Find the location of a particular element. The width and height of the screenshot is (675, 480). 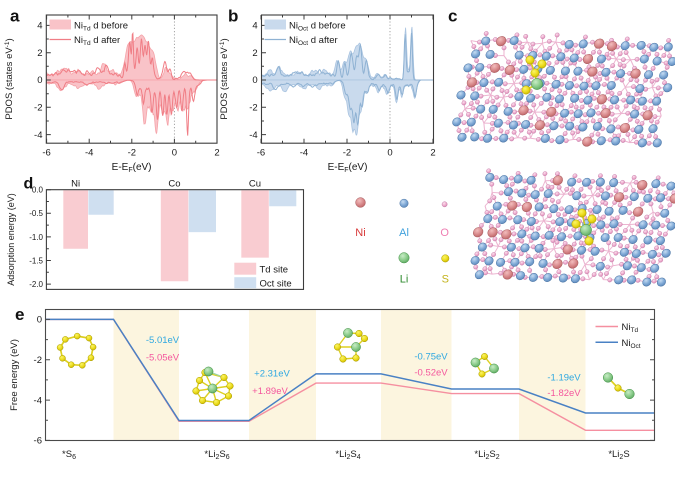

svg-text: -1.82eV is located at coordinates (564, 393).